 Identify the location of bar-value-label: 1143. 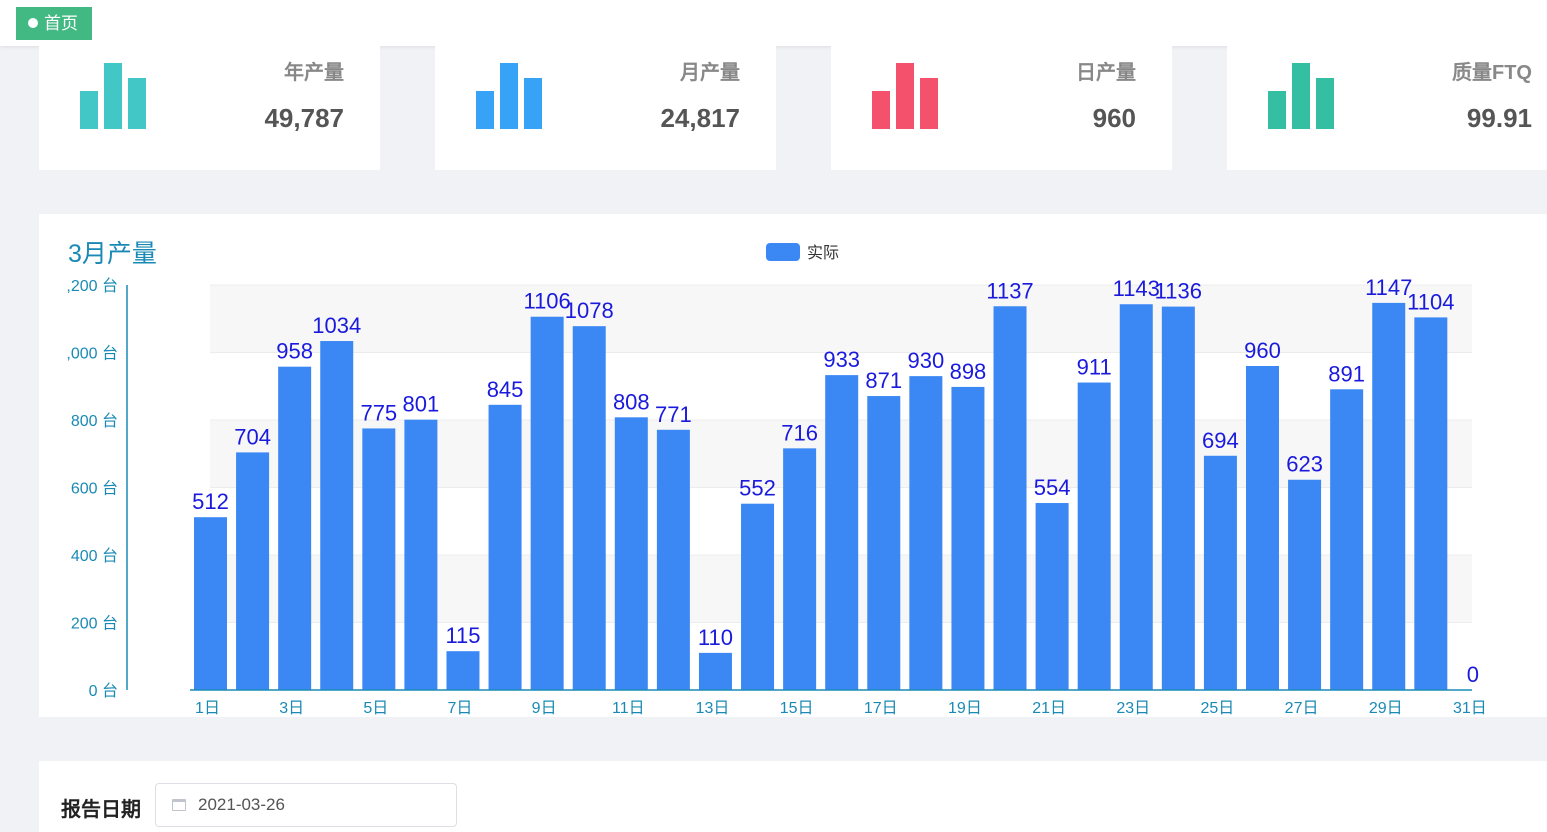
(1136, 288).